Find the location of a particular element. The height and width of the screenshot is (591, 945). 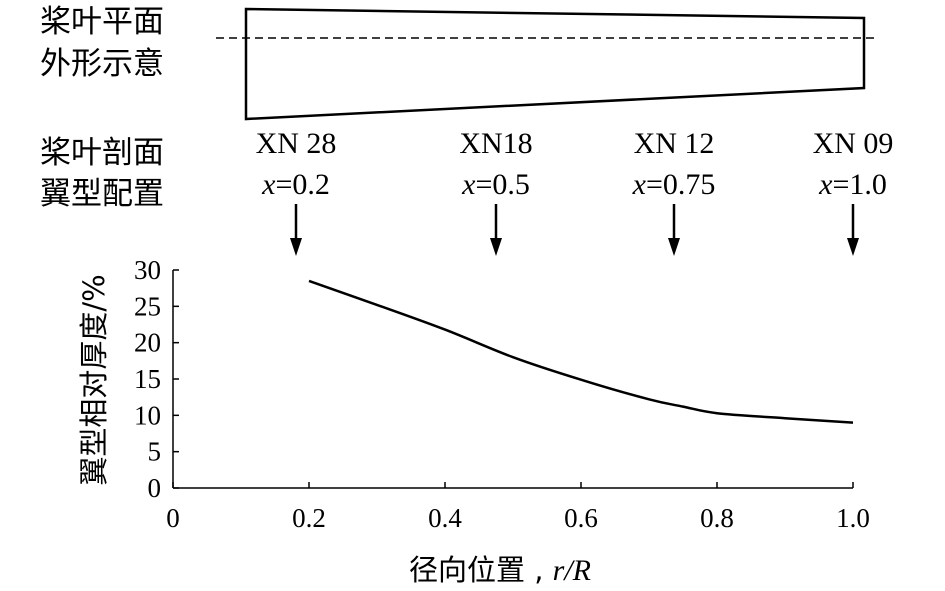

x-tick-label: 0.6 is located at coordinates (581, 518).